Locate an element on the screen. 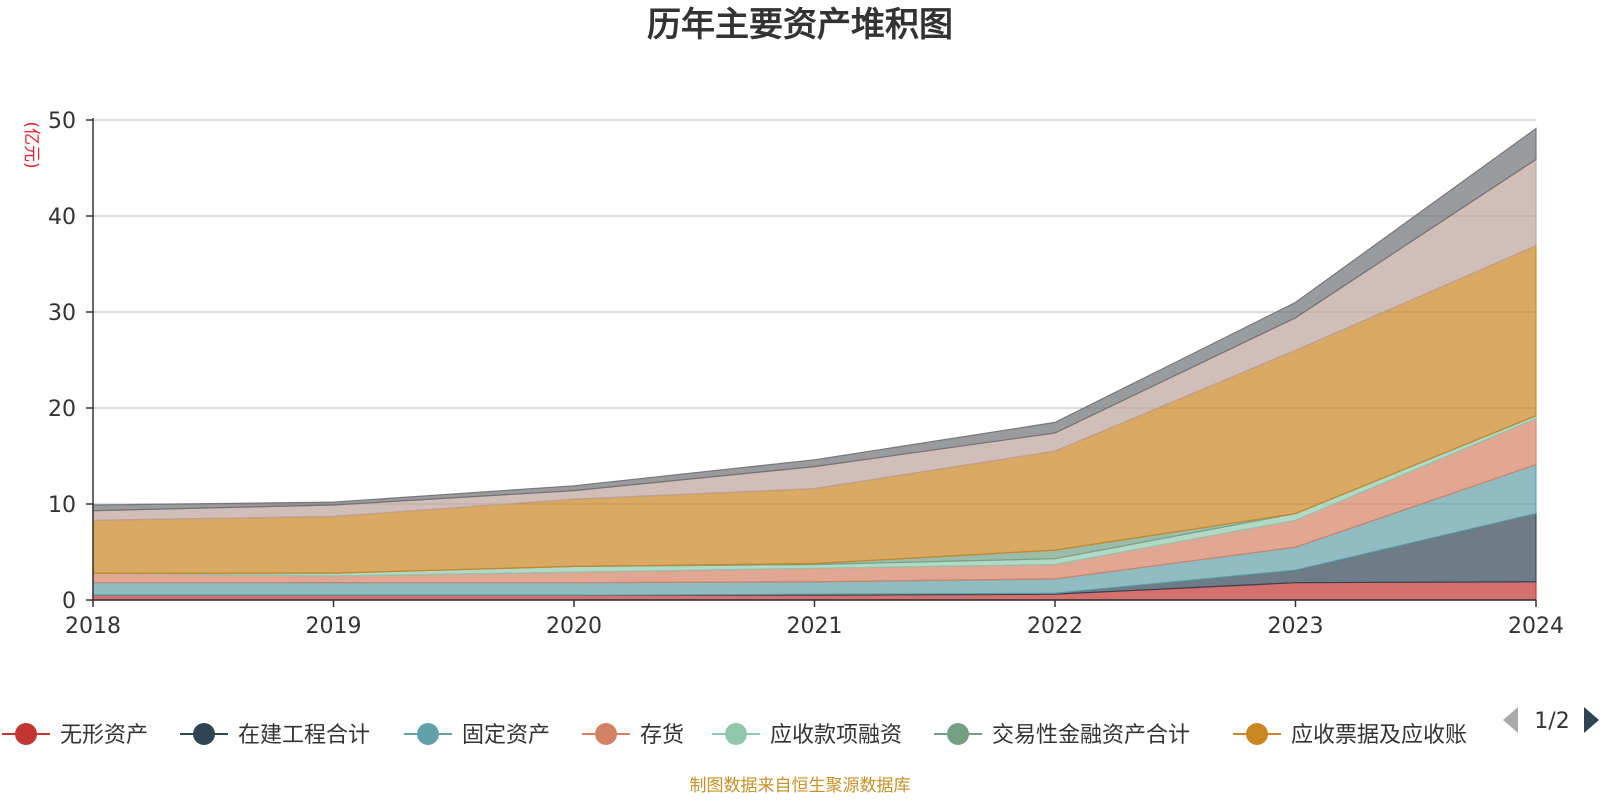 This screenshot has width=1600, height=800. legend-item-交易性金融资产合计: 交易性金融资产合计 is located at coordinates (1062, 735).